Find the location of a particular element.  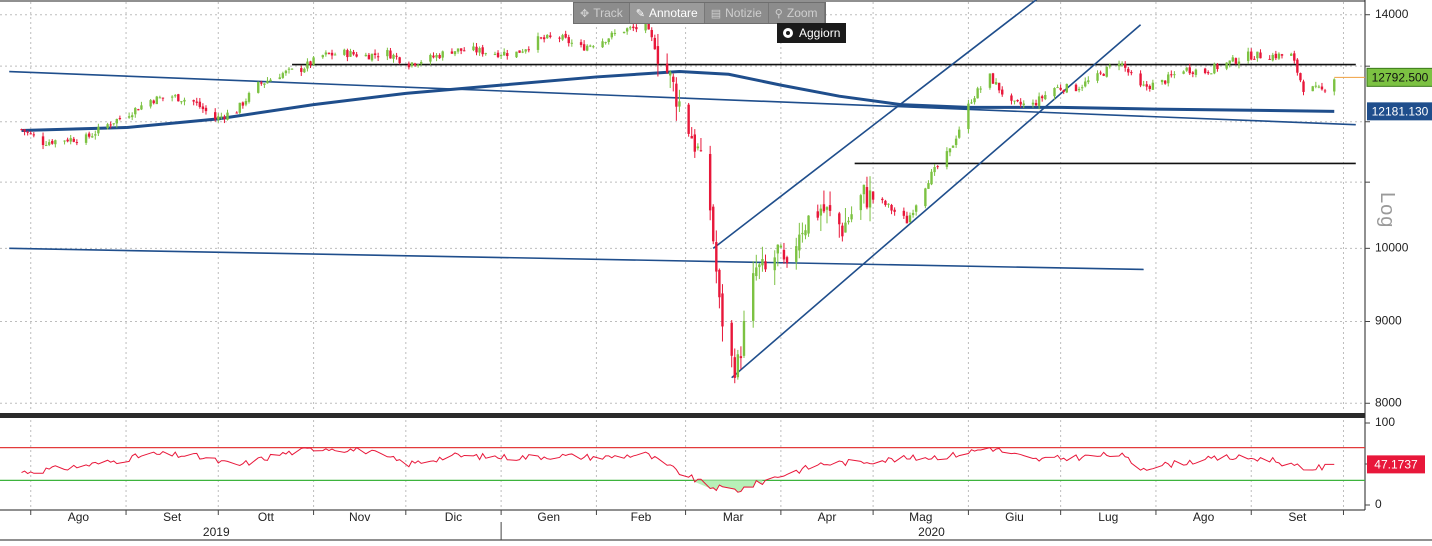

track-button: ✥ Track is located at coordinates (602, 13).